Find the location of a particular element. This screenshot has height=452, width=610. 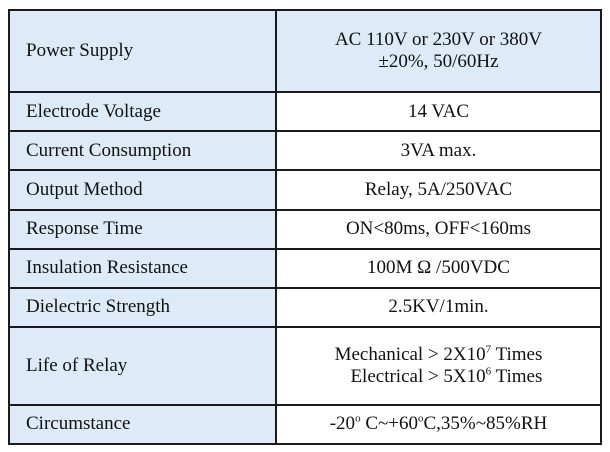

table-row-response-time: Response Time ON<80ms, OFF<160ms is located at coordinates (305, 229).